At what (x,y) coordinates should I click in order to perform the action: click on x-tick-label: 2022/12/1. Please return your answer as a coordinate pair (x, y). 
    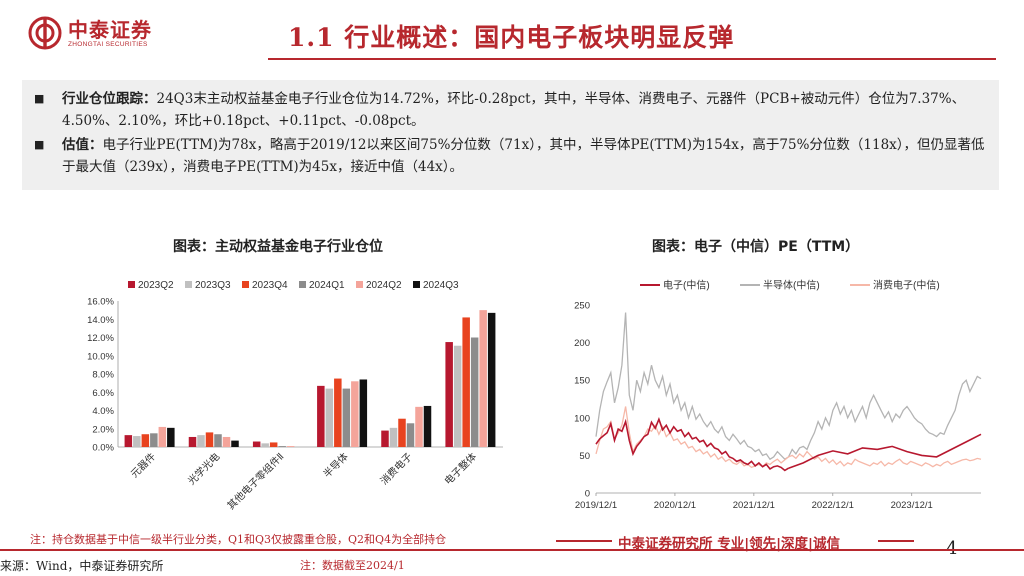
    Looking at the image, I should click on (833, 505).